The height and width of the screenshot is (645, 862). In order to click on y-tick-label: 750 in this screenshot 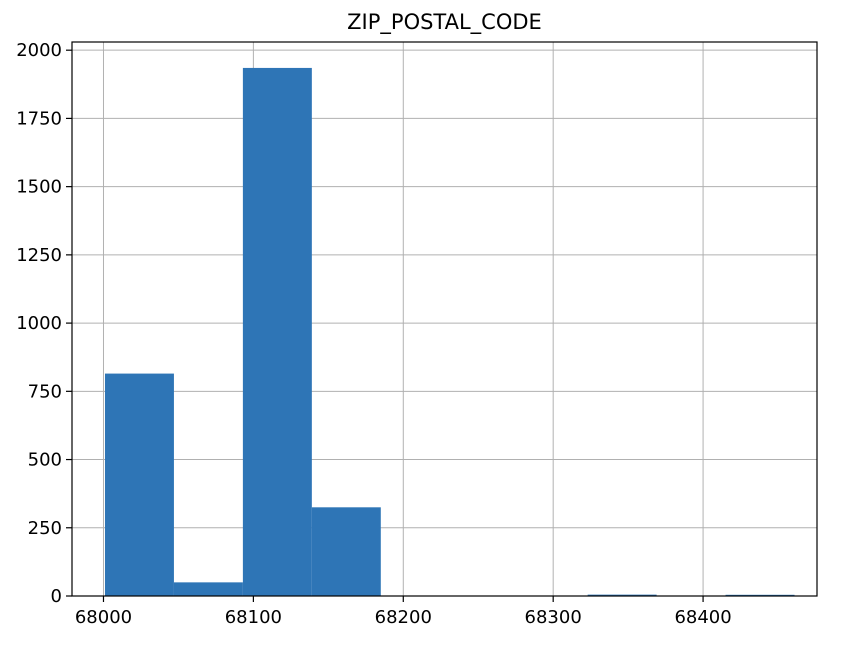, I will do `click(45, 391)`.